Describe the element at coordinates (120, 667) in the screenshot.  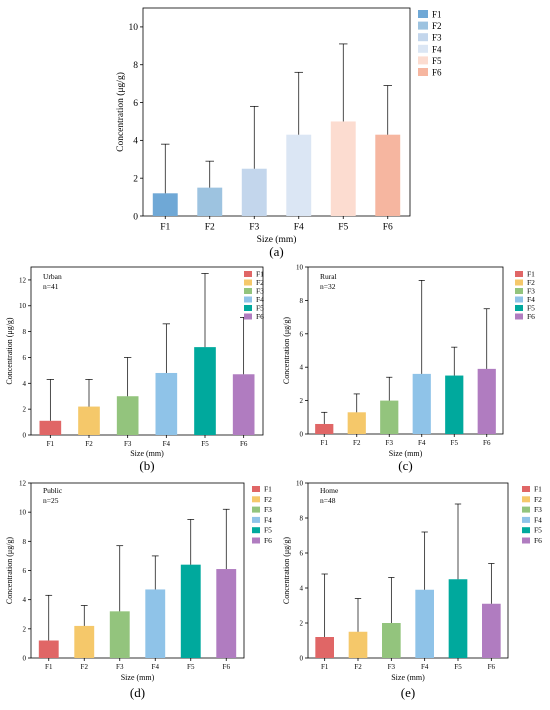
I see `x-tick-label-f3: F3` at that location.